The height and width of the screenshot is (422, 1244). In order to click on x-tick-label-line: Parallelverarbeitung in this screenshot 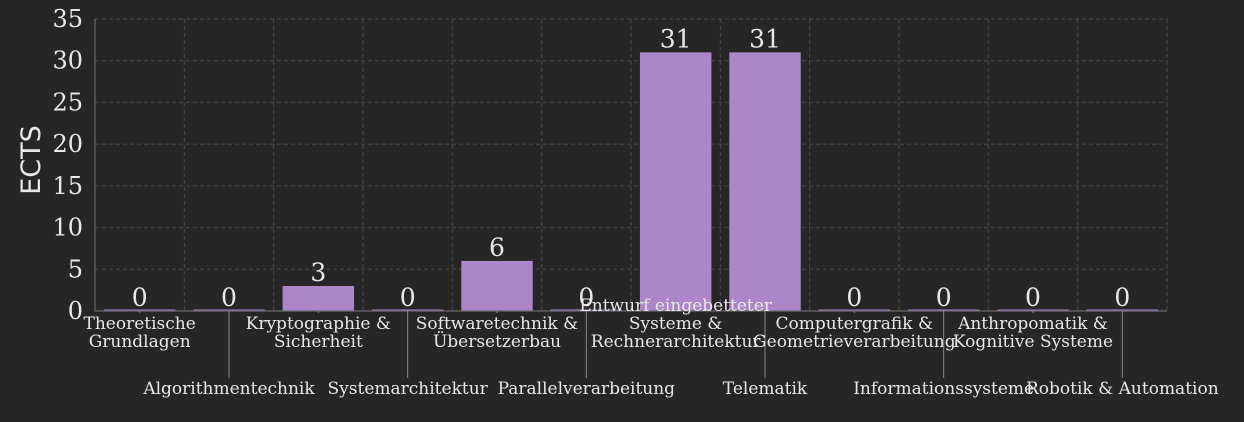, I will do `click(587, 389)`.